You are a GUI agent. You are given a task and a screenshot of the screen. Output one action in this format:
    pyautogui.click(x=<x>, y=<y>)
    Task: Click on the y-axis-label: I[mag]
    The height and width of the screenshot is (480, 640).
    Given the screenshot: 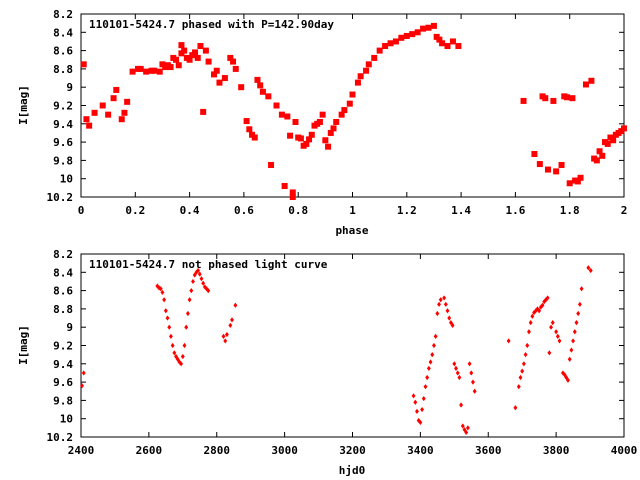 What is the action you would take?
    pyautogui.click(x=23, y=105)
    